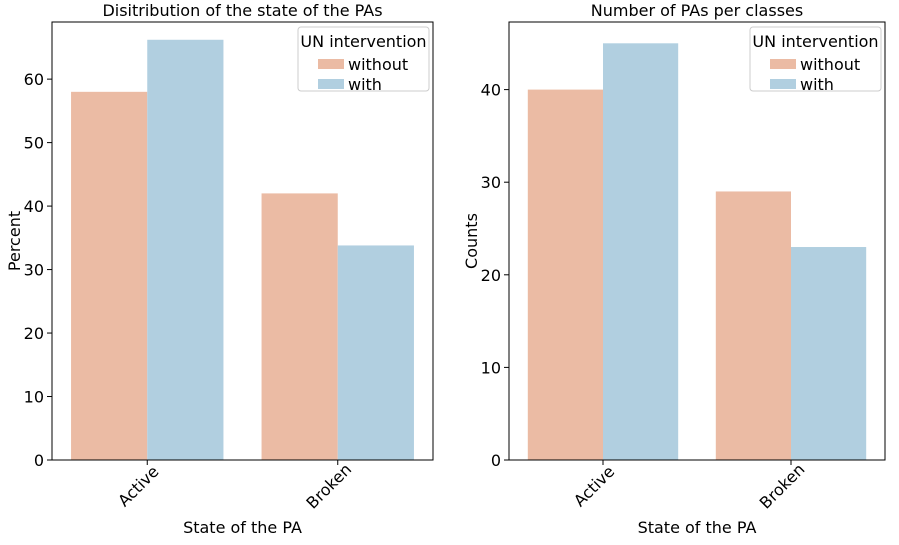  Describe the element at coordinates (34, 79) in the screenshot. I see `y-tick-label: 60` at that location.